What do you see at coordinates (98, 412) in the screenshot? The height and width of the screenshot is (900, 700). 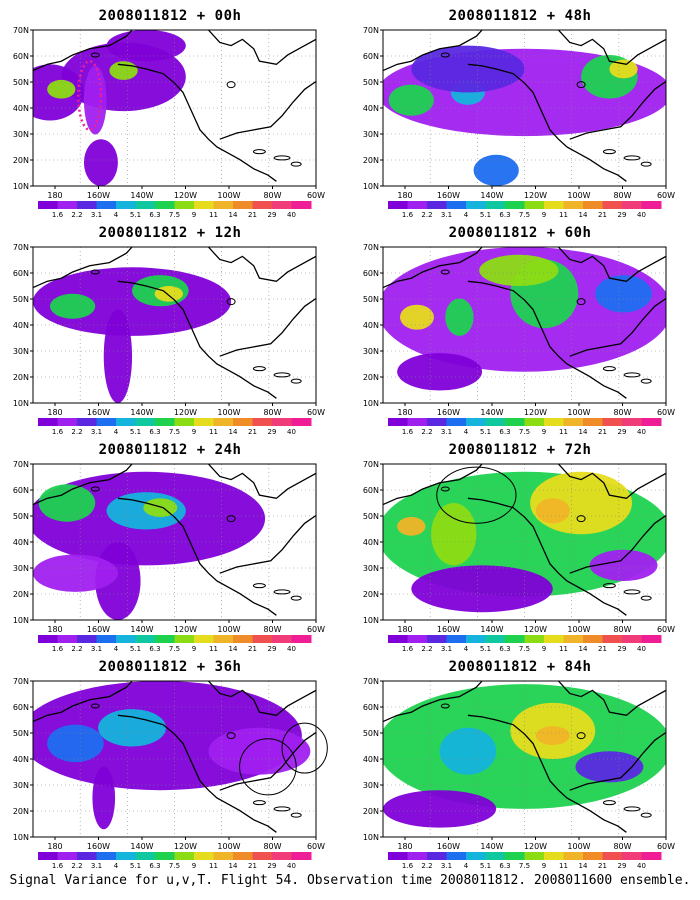 I see `lon-label: 160W` at bounding box center [98, 412].